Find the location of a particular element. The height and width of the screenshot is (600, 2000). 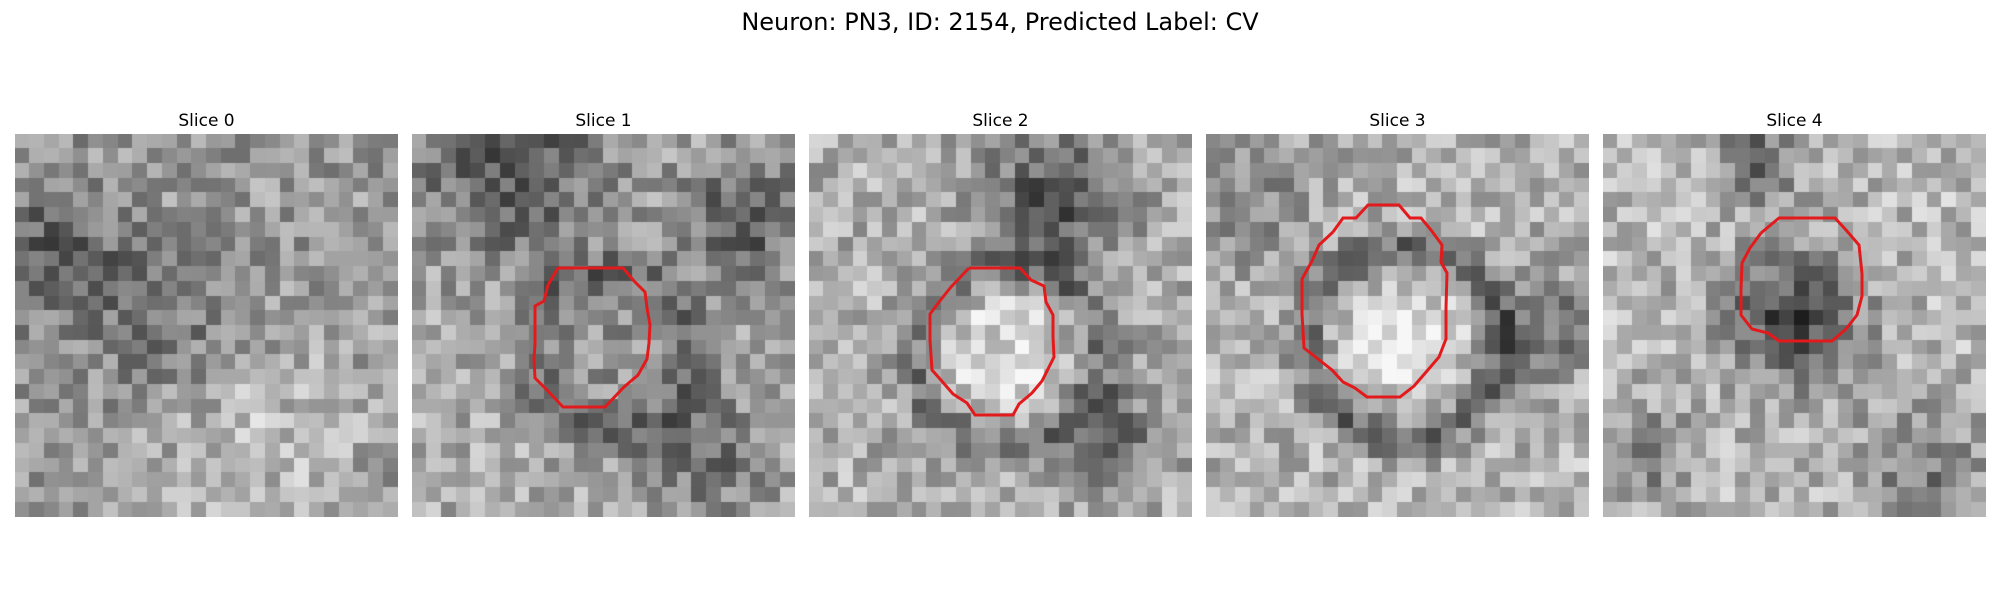

slice-panel-0: Slice 0 is located at coordinates (206, 312).